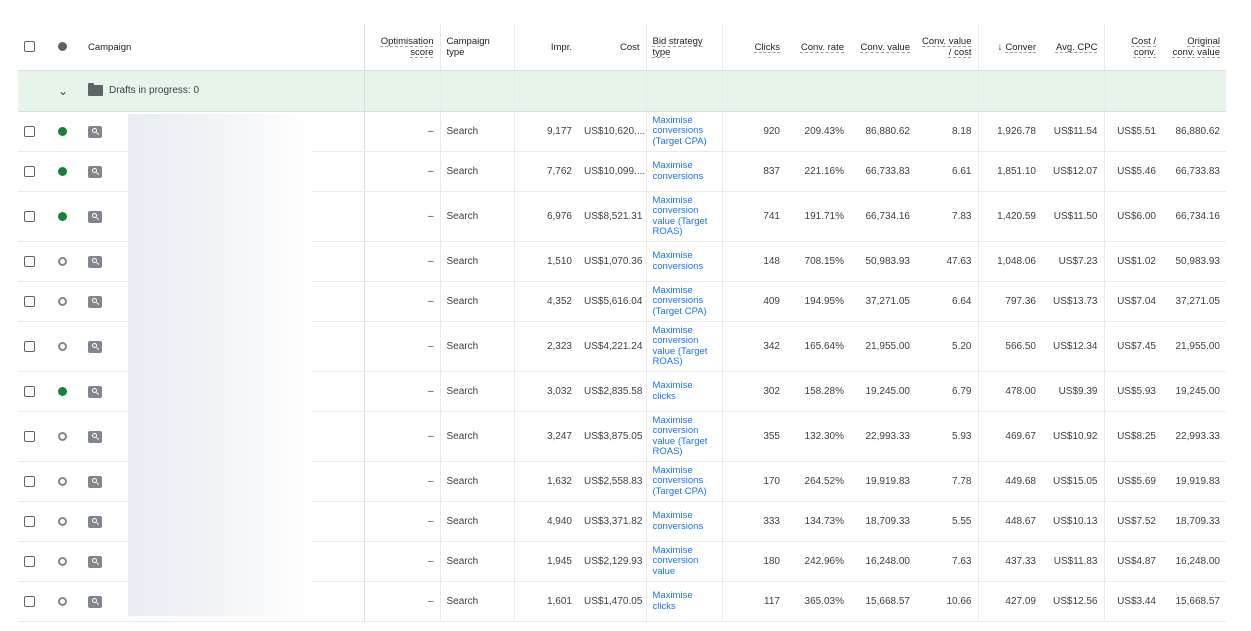  I want to click on campaign-header: Campaign, so click(223, 47).